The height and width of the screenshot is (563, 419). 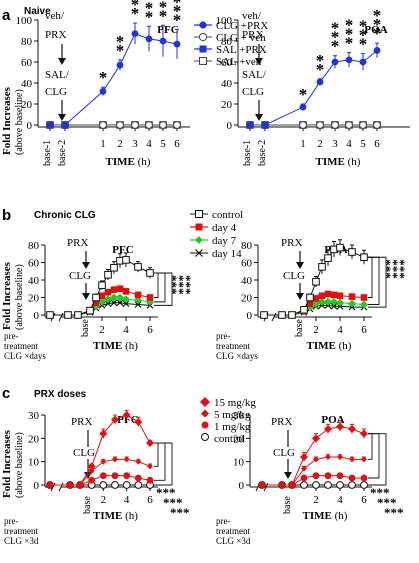 I want to click on legend-a: CLG +PRX CLG + veh SAL +PRX SAL +veh, so click(x=231, y=44).